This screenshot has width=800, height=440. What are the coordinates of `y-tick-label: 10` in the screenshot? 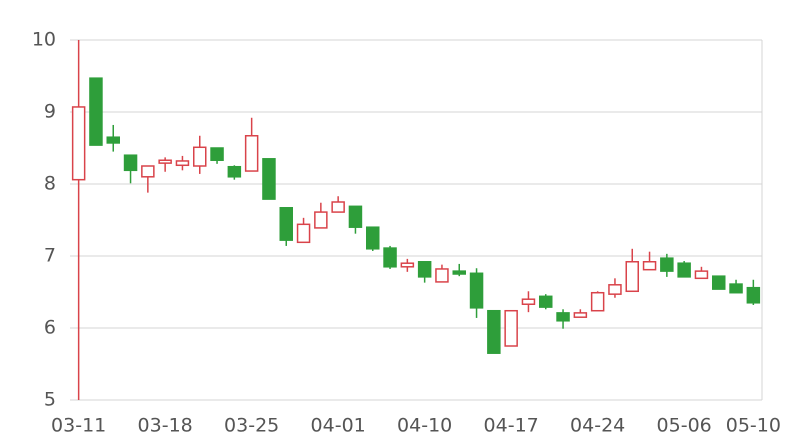 It's located at (44, 40).